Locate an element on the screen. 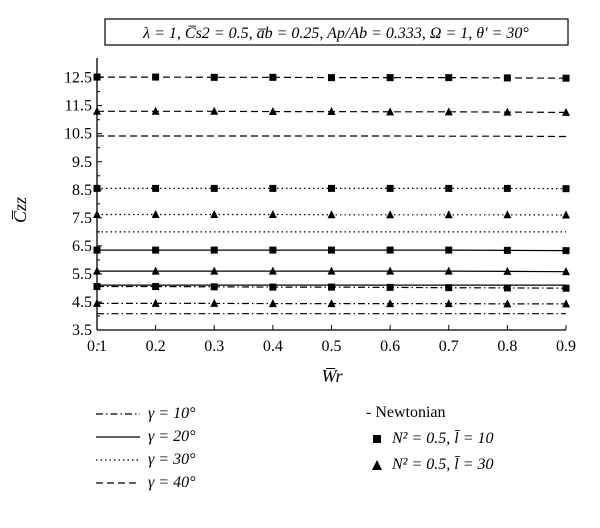 The image size is (600, 528). legend-label: N² = 0.5, l̄ = 30 is located at coordinates (443, 464).